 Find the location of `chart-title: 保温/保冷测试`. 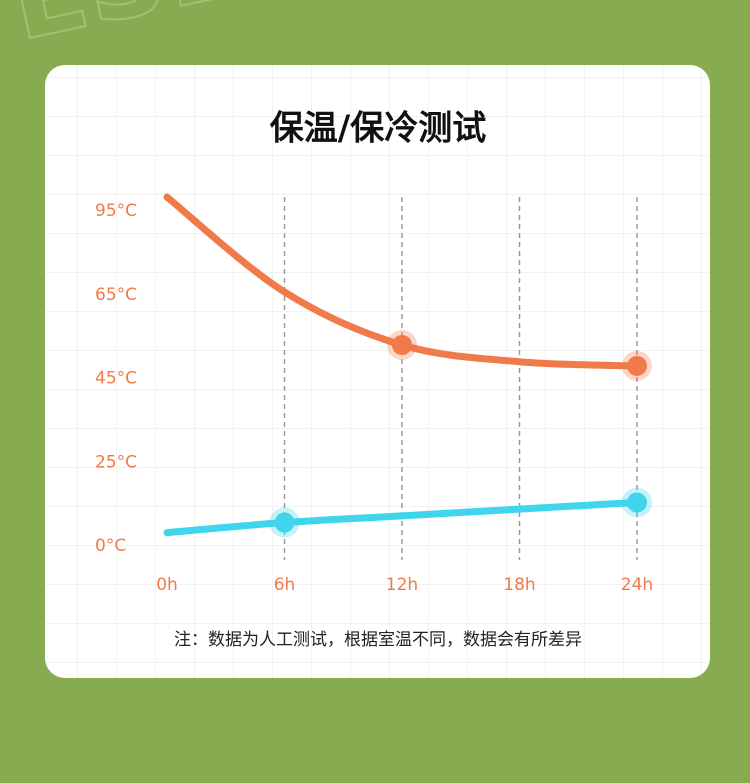

chart-title: 保温/保冷测试 is located at coordinates (378, 129).